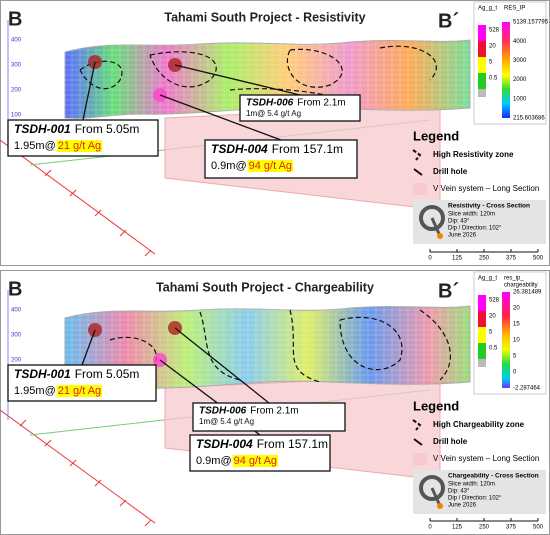  Describe the element at coordinates (520, 42) in the screenshot. I see `colorbar-label: 4000` at that location.